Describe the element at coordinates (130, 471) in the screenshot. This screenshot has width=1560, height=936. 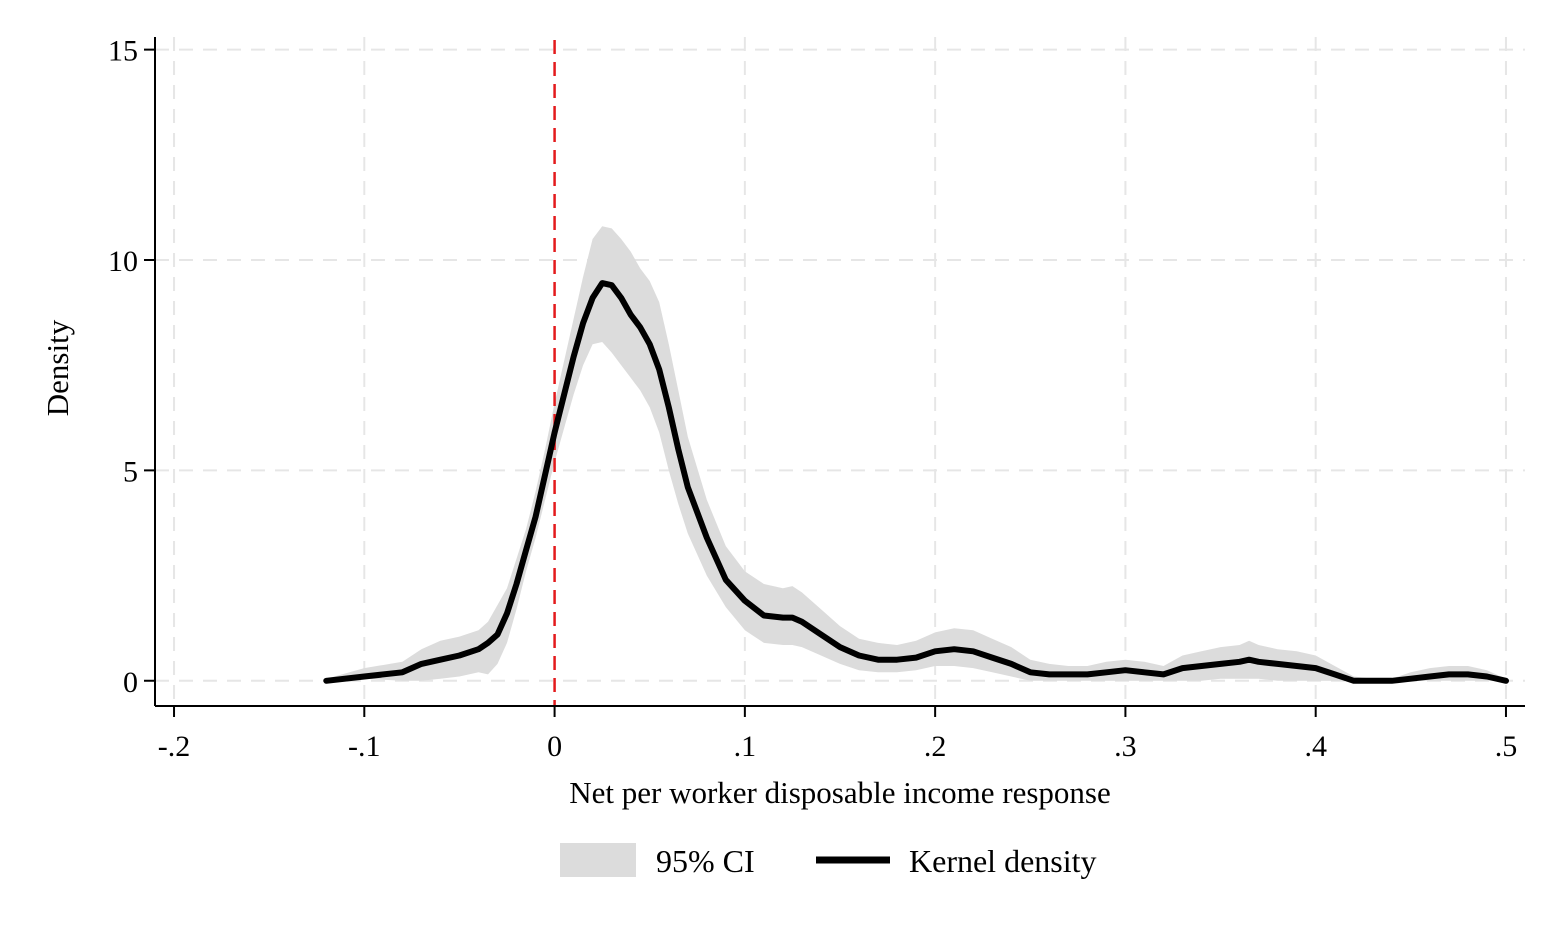
I see `y-tick-label-1: 5` at that location.